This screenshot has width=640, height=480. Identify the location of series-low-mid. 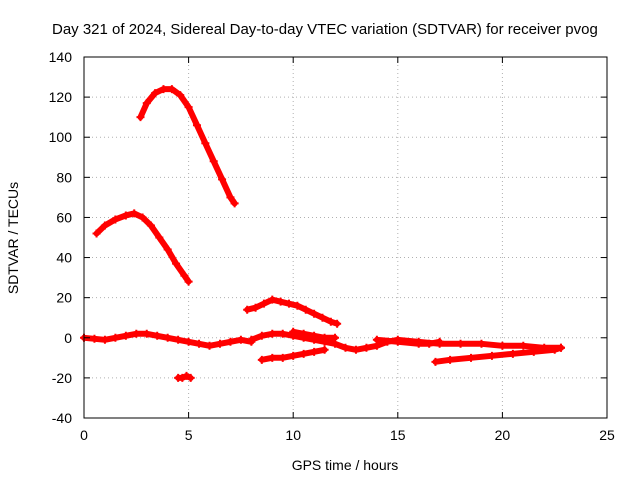
(293, 354).